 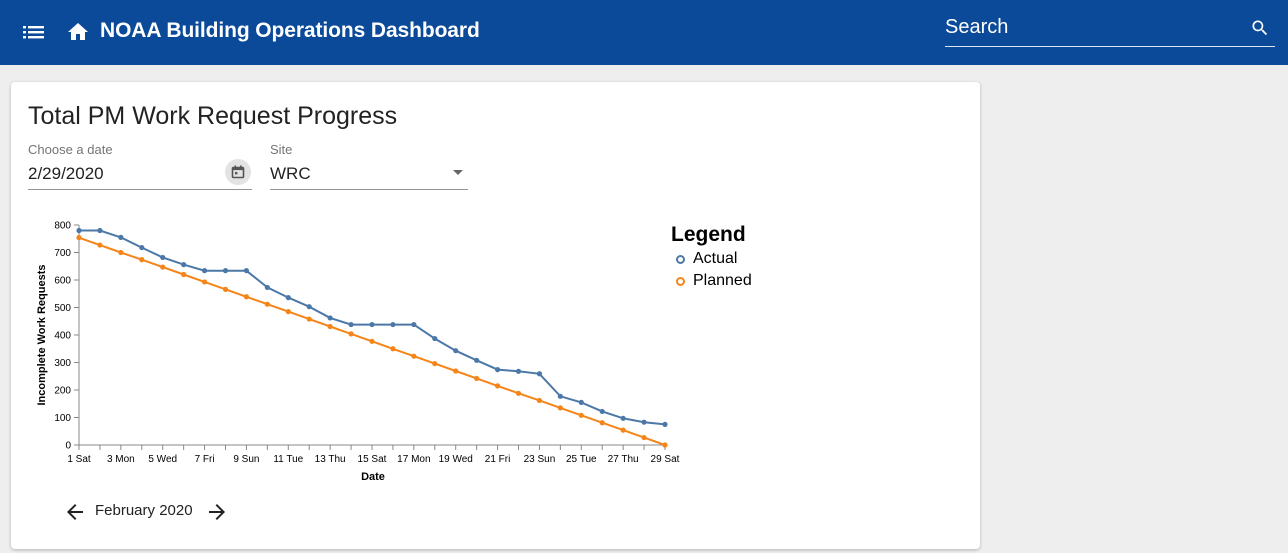 What do you see at coordinates (680, 281) in the screenshot?
I see `legend-symbol-planned` at bounding box center [680, 281].